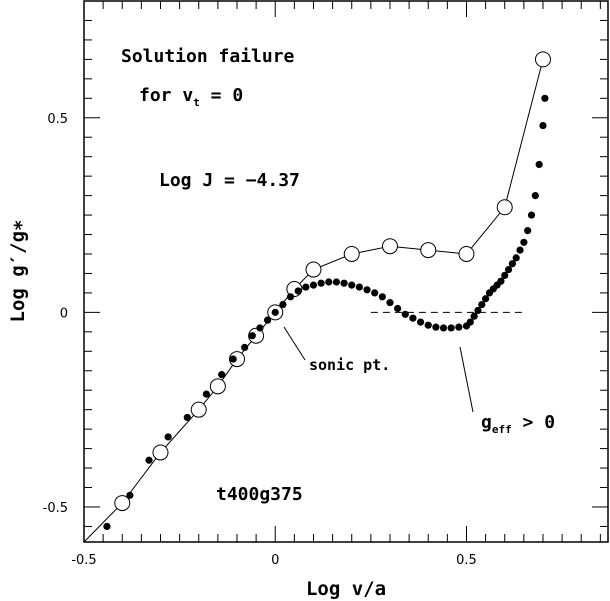 This screenshot has width=610, height=601. Describe the element at coordinates (346, 589) in the screenshot. I see `x-axis-title: Log v/a` at that location.